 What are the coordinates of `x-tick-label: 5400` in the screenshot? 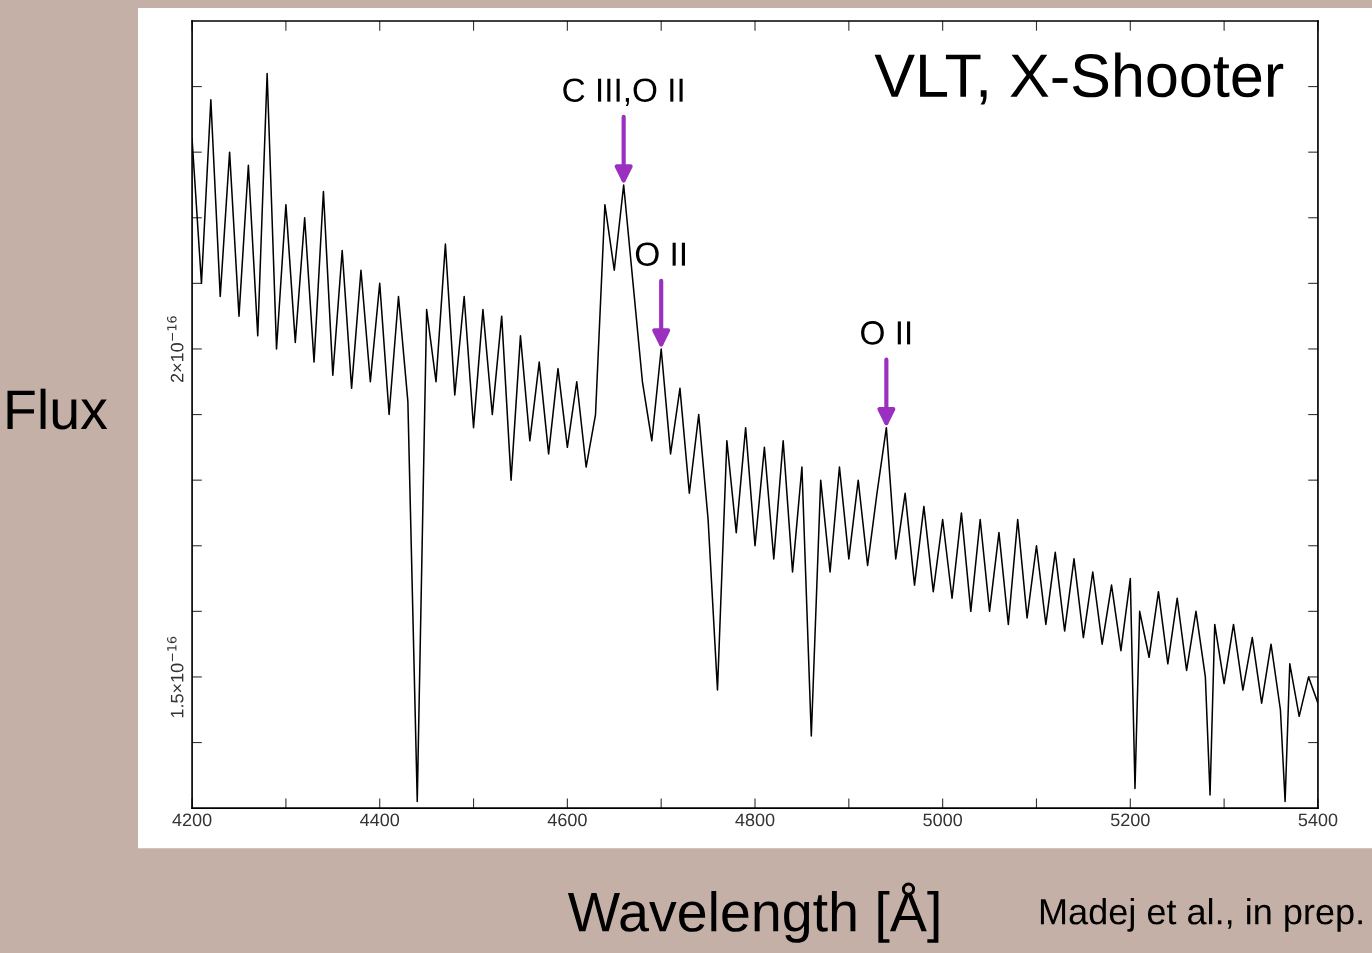 It's located at (1318, 820).